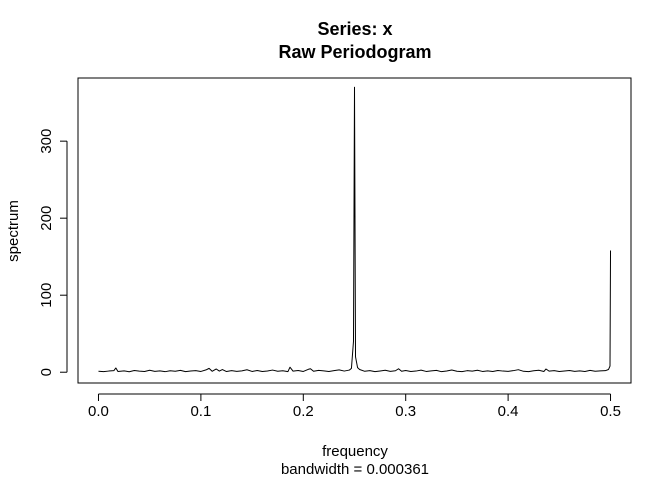 This screenshot has height=480, width=672. What do you see at coordinates (200, 411) in the screenshot?
I see `x-tick-label: 0.1` at bounding box center [200, 411].